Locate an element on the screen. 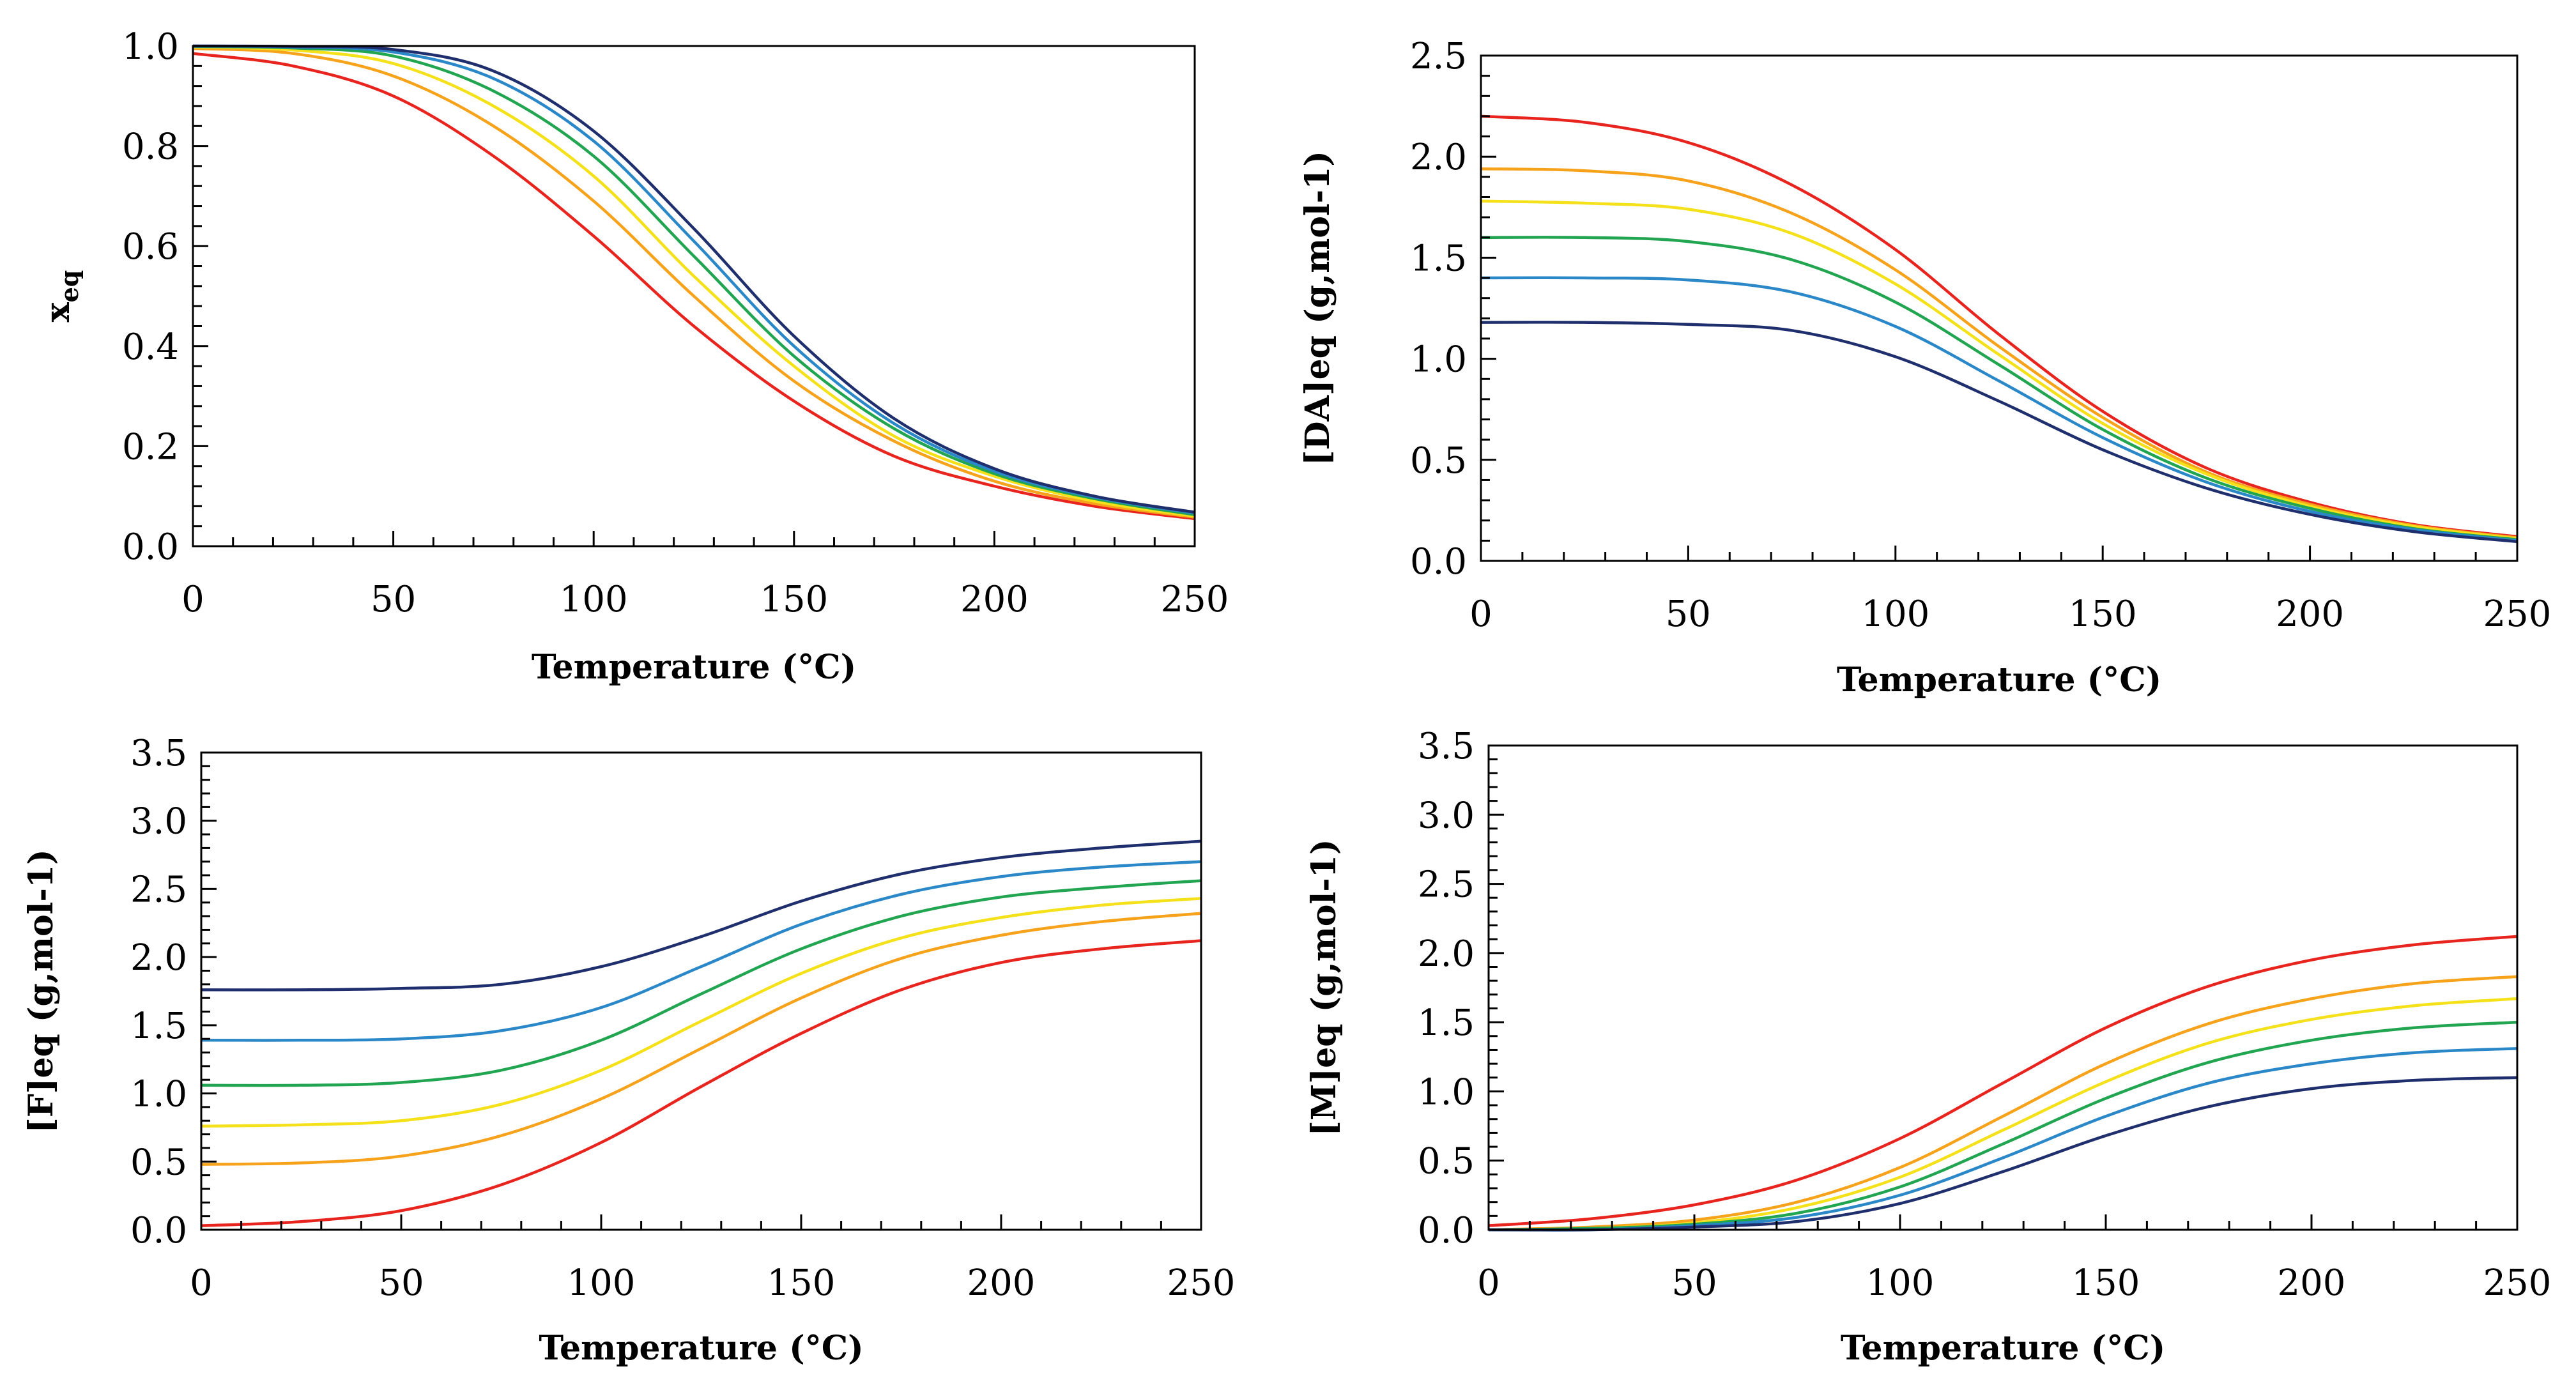 This screenshot has height=1385, width=2576. y-tick-label: 0.8 is located at coordinates (150, 147).